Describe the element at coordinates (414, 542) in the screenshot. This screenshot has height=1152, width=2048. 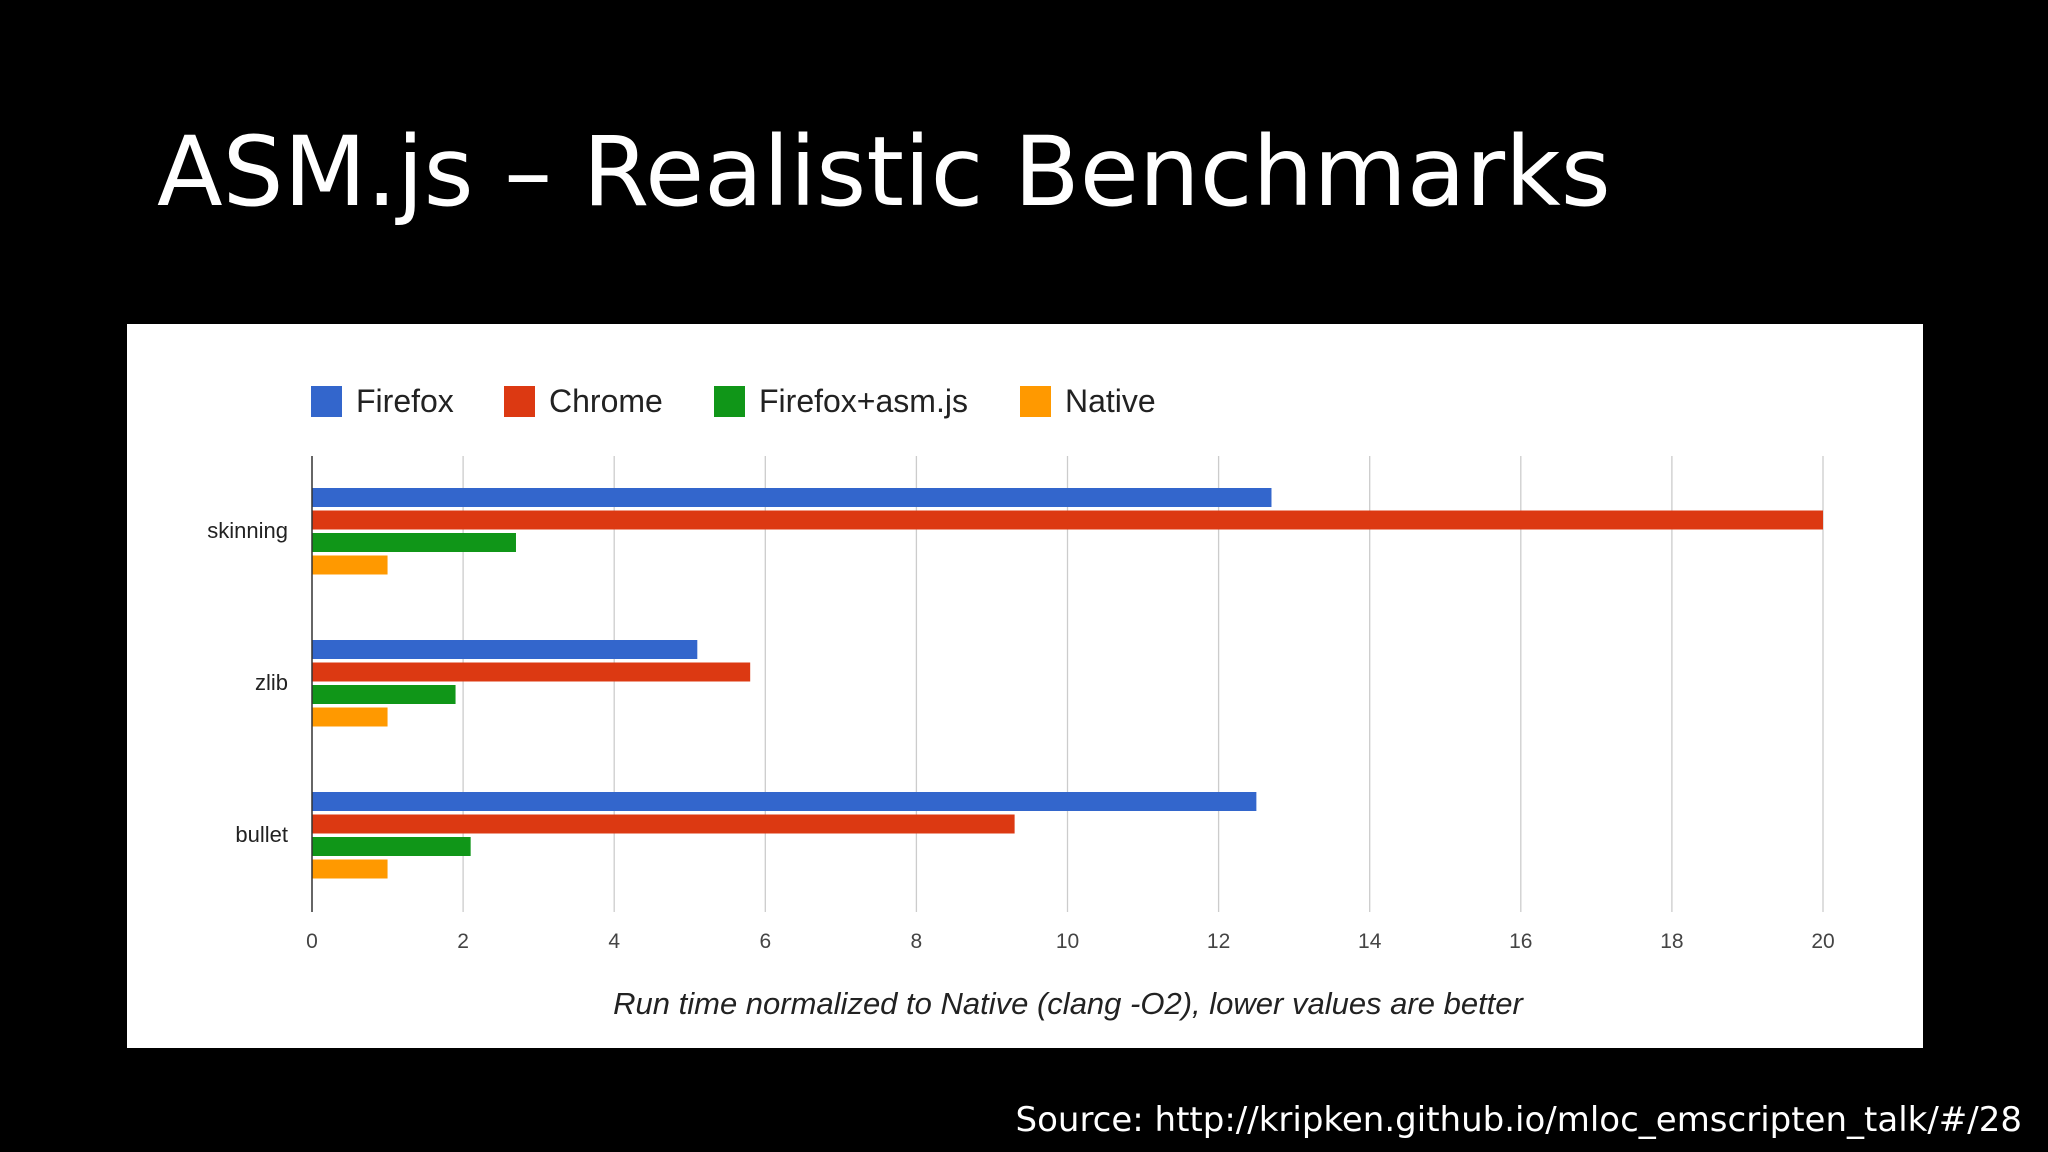
I see `bar-skinning-firefox-asm-js` at that location.